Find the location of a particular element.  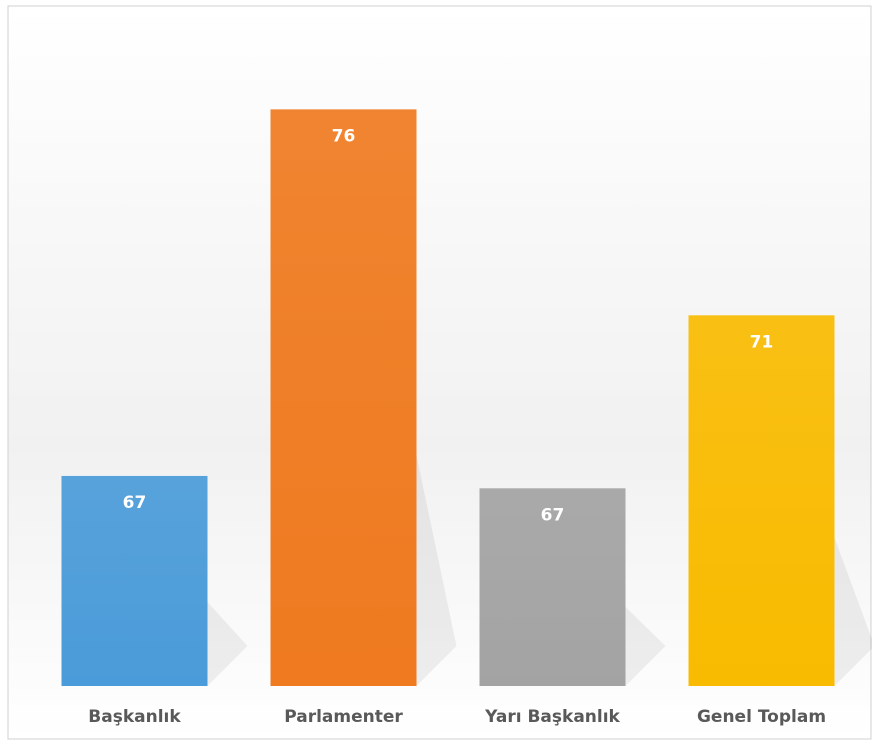

x-tick-label: Yarı Başkanlık is located at coordinates (552, 717).